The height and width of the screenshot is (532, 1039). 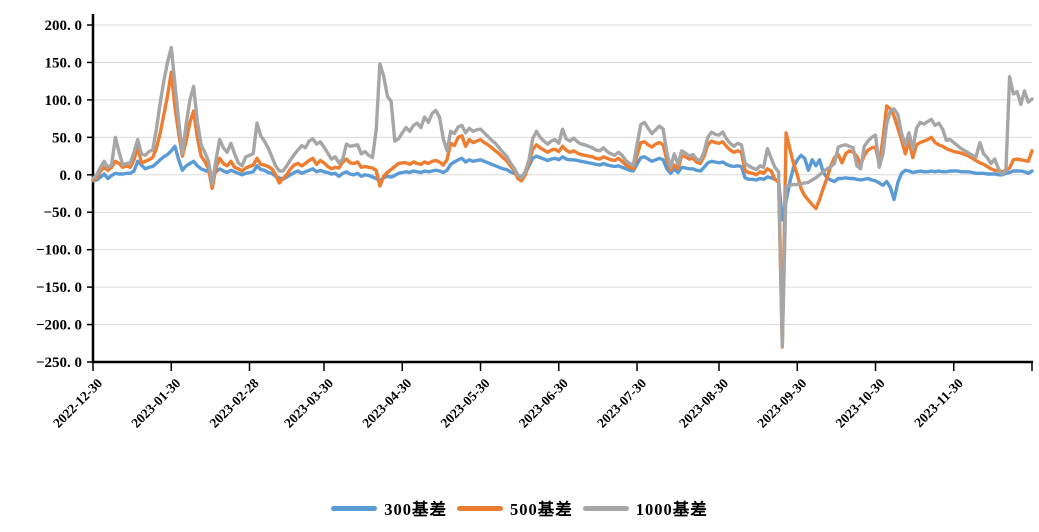 I want to click on x-tick-label: 2023-11-30, so click(x=938, y=402).